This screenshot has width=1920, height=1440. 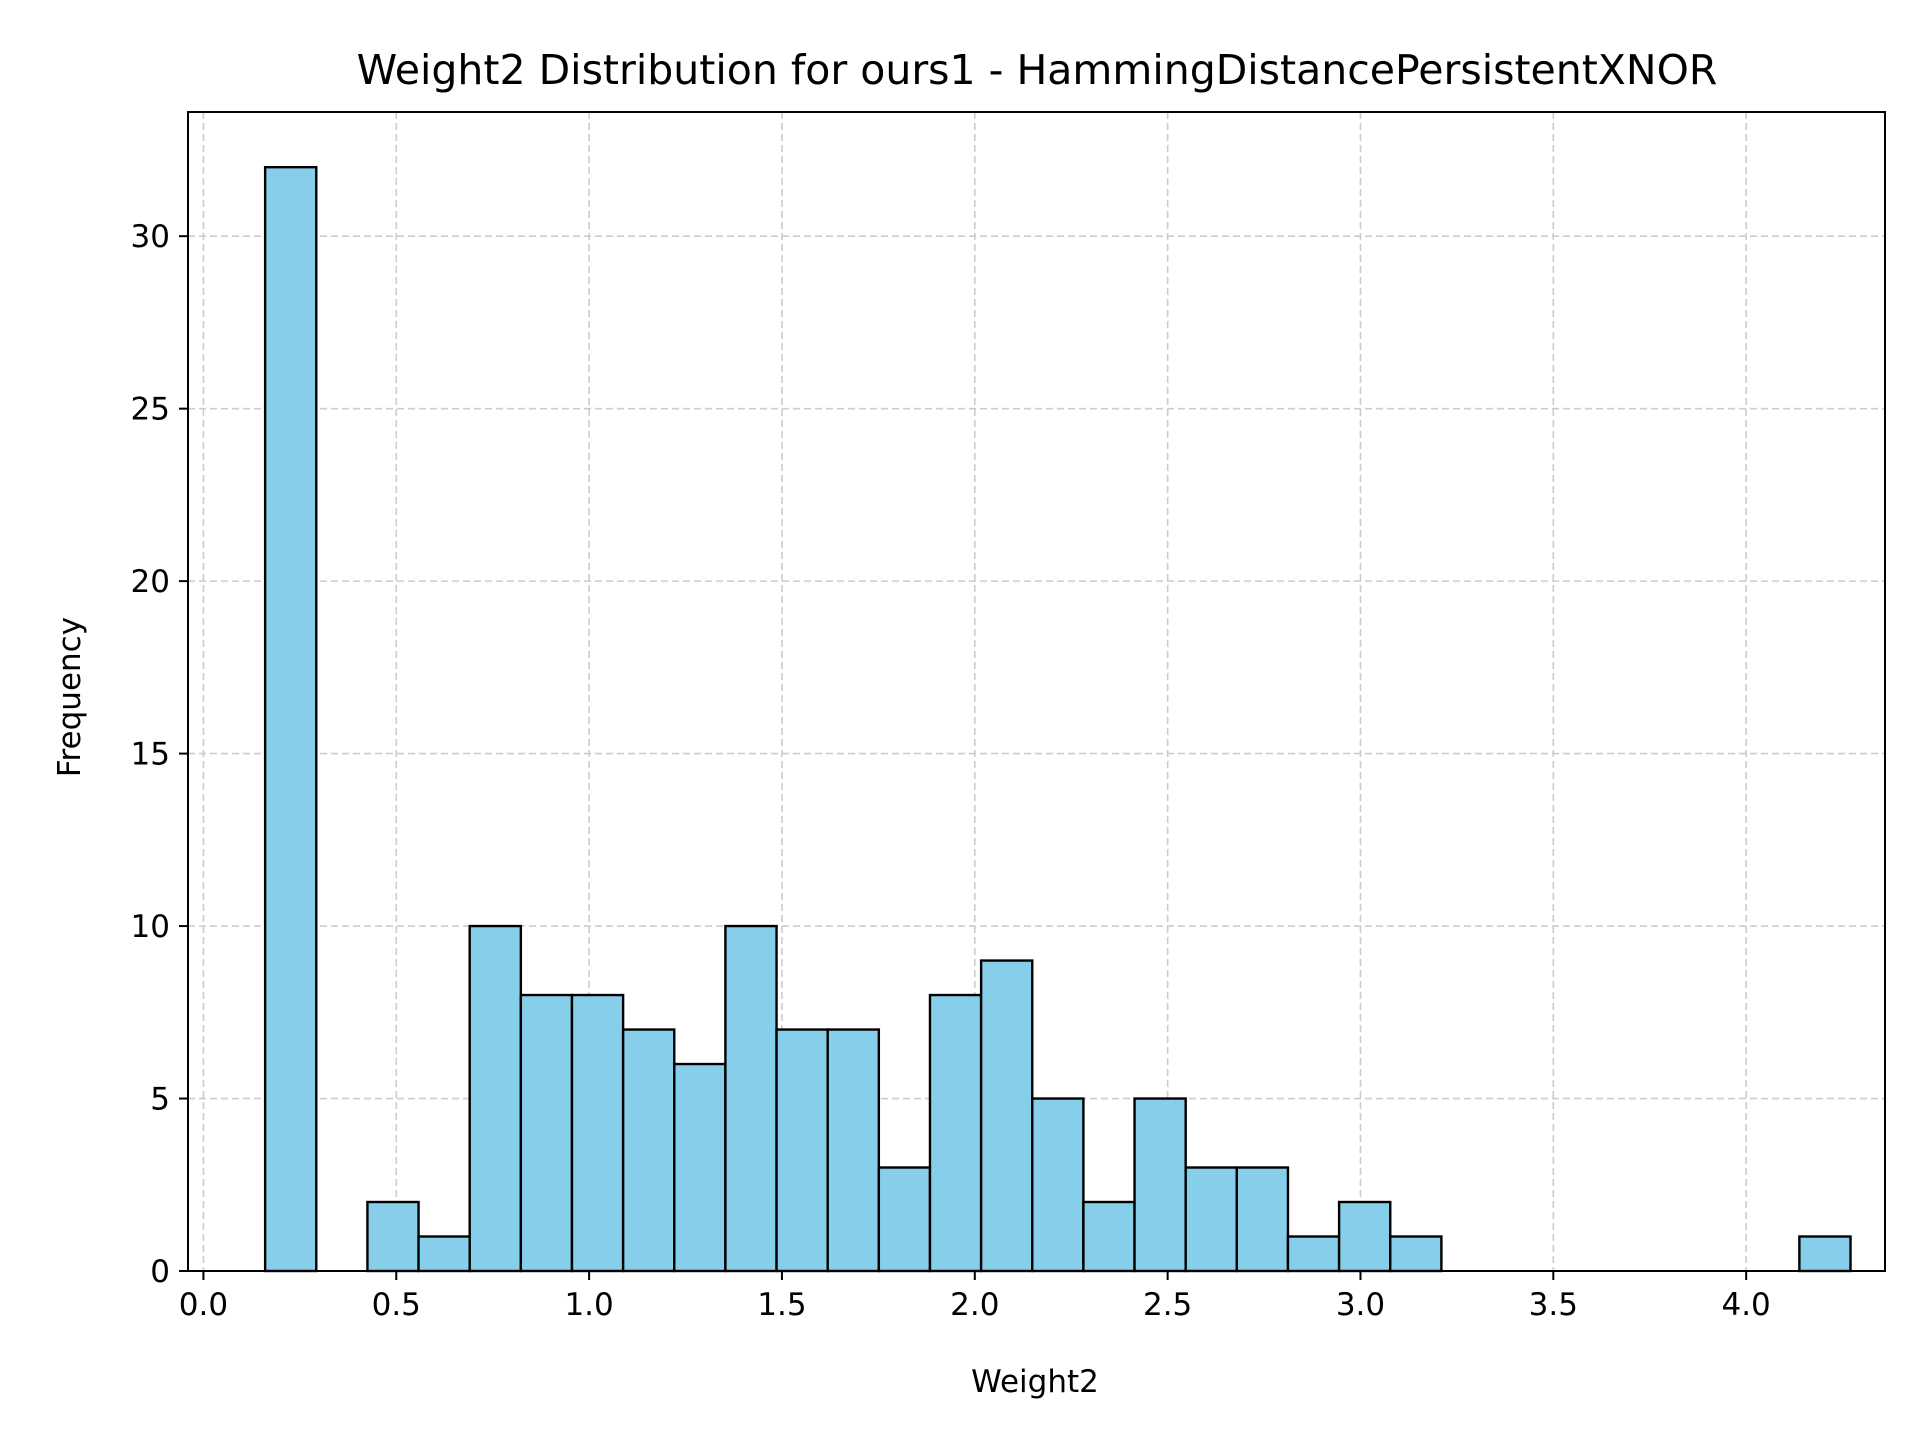 I want to click on y-tick-label-3: 15, so click(x=150, y=755).